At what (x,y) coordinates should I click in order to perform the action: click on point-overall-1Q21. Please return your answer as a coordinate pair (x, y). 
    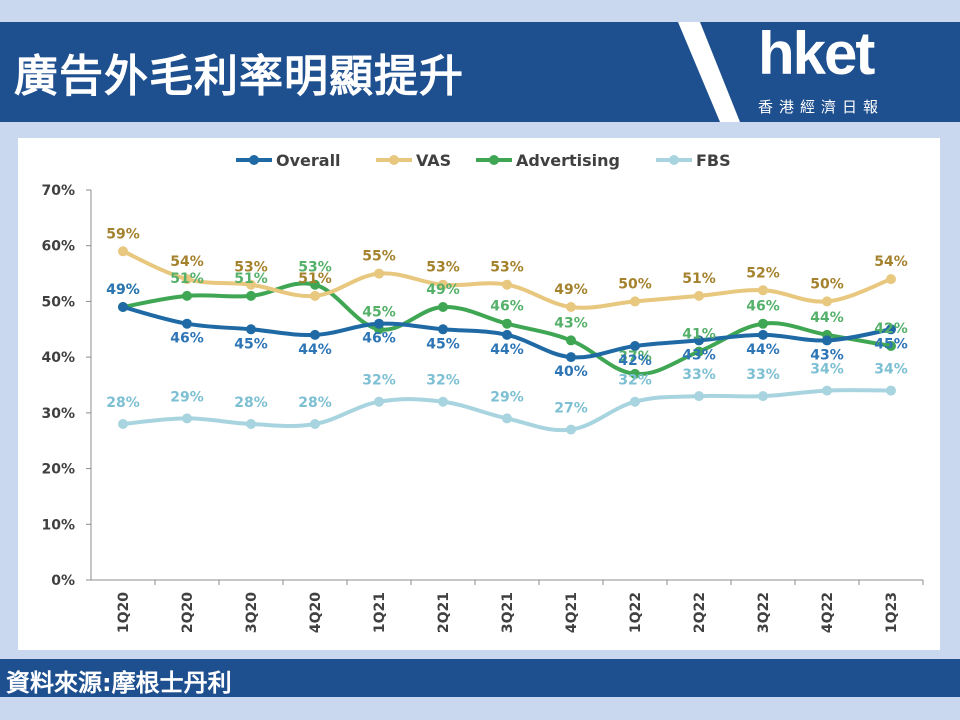
    Looking at the image, I should click on (379, 323).